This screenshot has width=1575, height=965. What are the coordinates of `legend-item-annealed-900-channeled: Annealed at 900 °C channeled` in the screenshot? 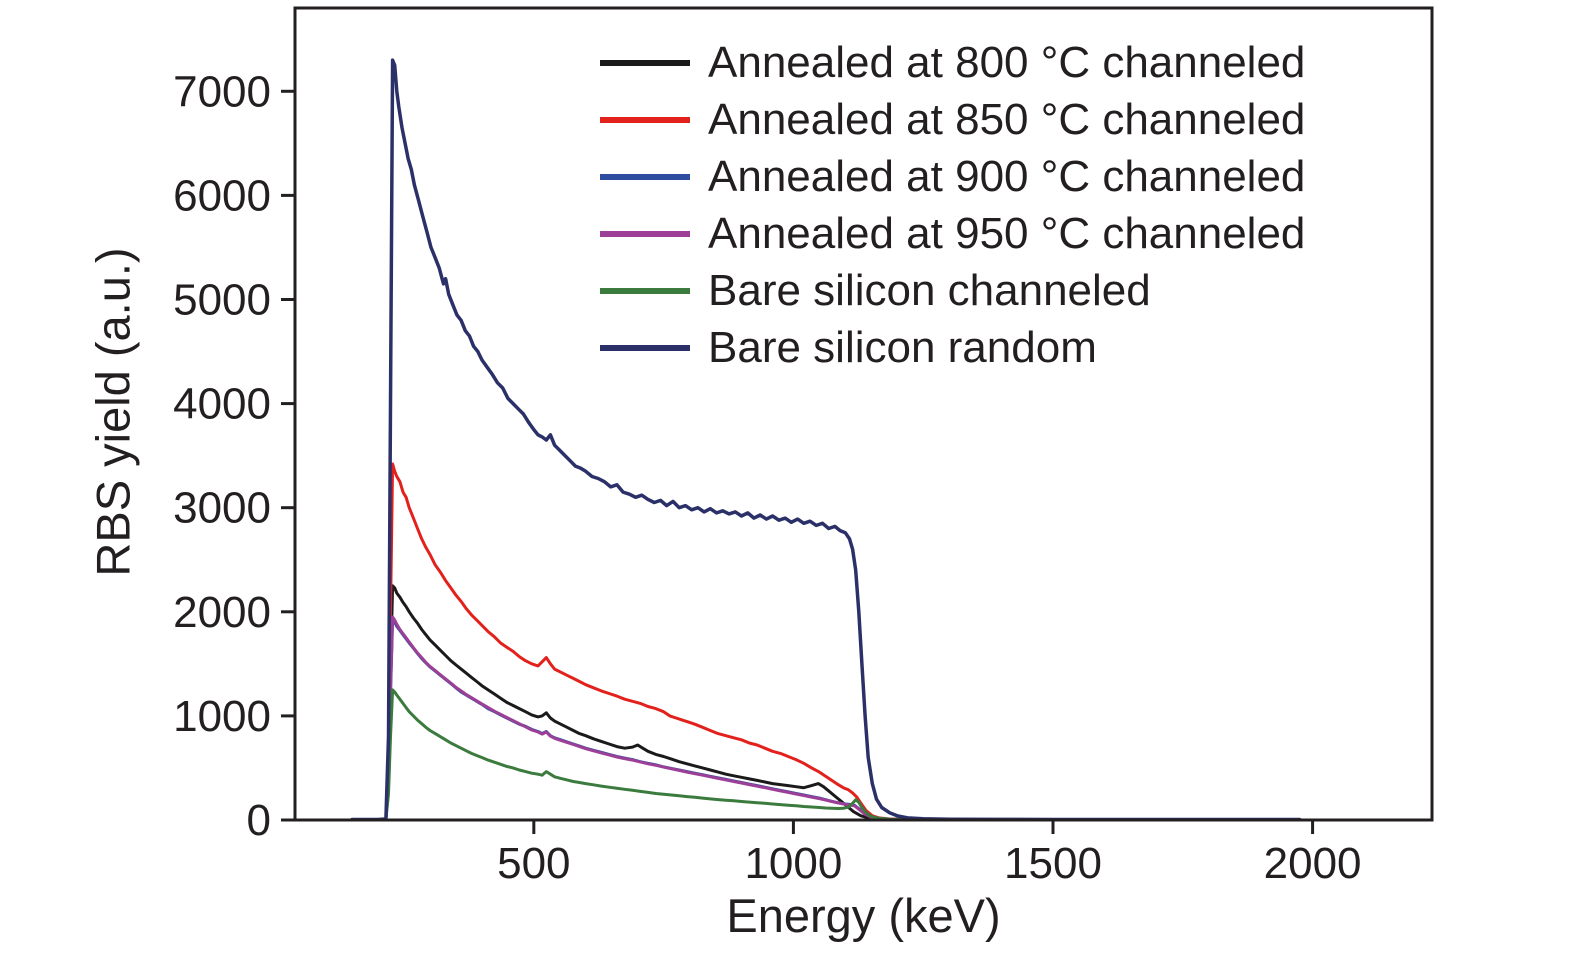 It's located at (952, 176).